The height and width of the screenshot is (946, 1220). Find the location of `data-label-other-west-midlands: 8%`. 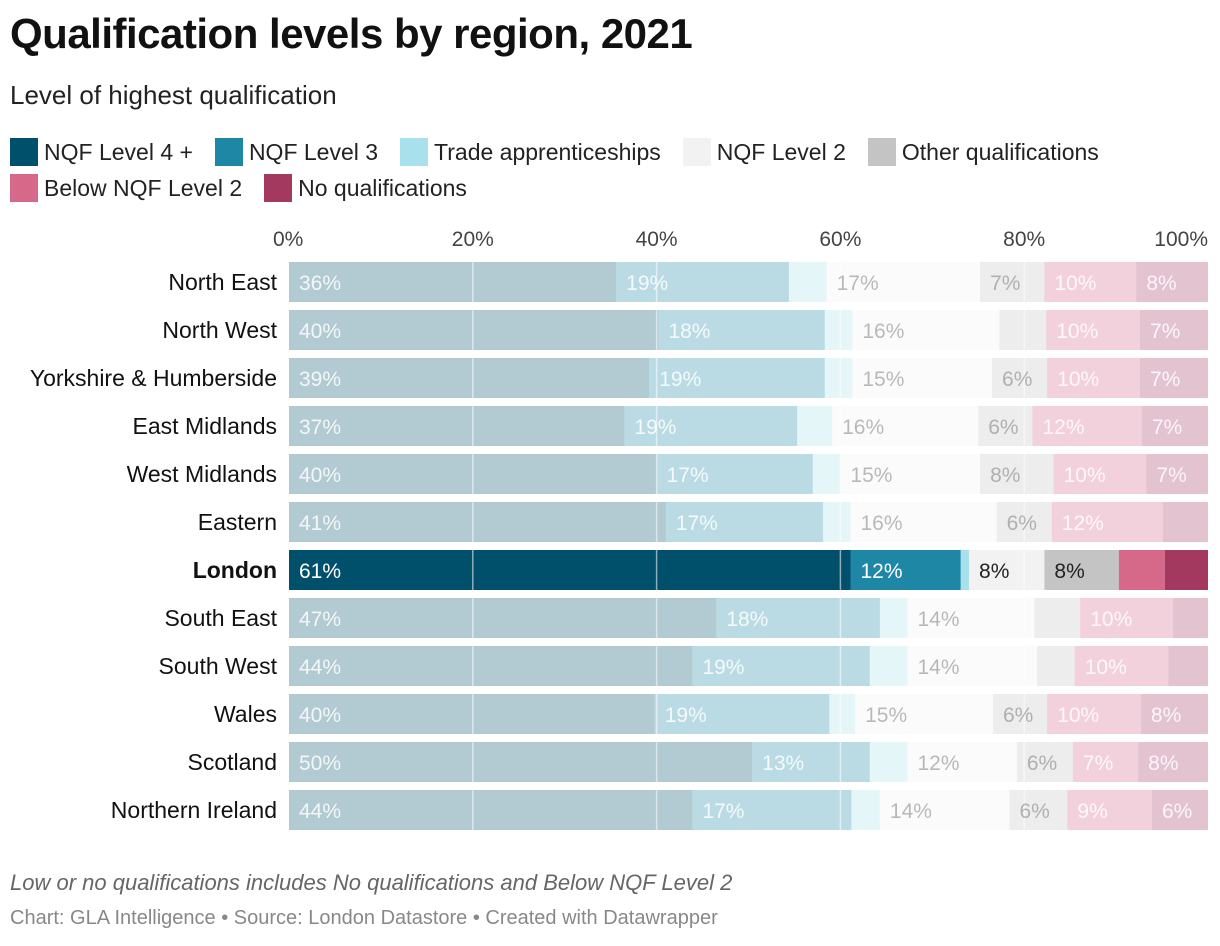

data-label-other-west-midlands: 8% is located at coordinates (1005, 475).